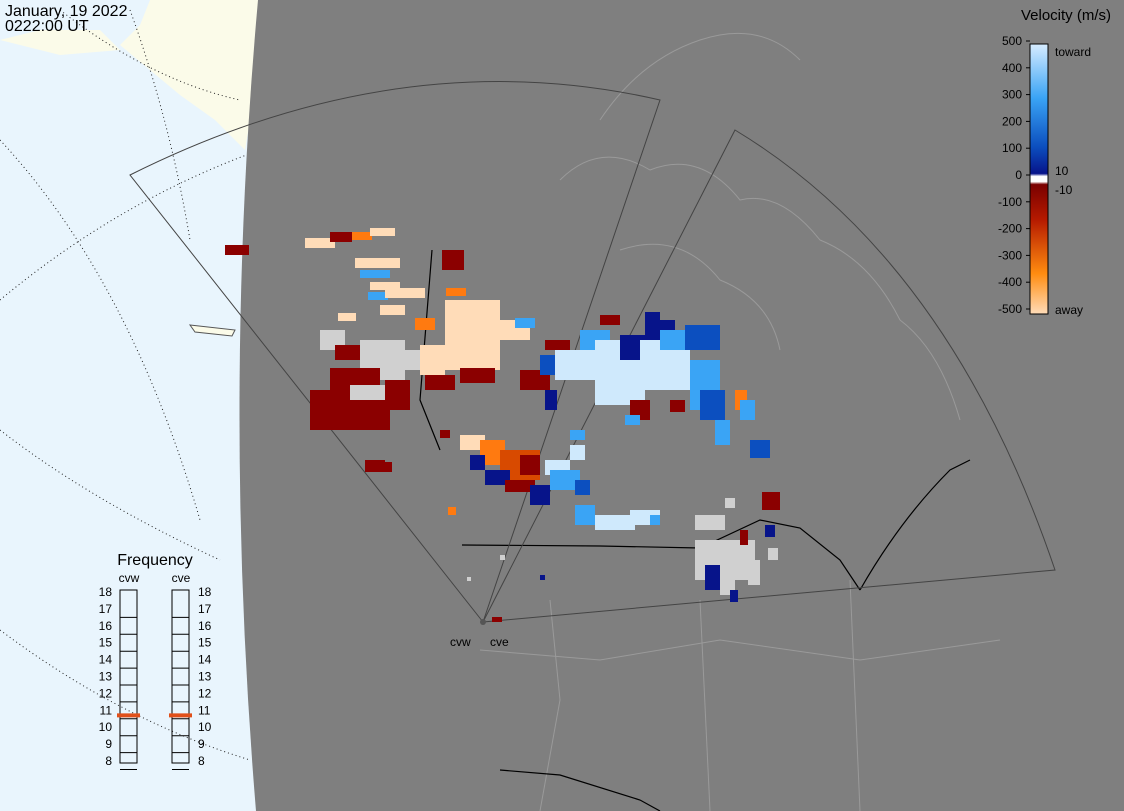 This screenshot has width=1124, height=811. Describe the element at coordinates (201, 761) in the screenshot. I see `tick-label: 8` at that location.